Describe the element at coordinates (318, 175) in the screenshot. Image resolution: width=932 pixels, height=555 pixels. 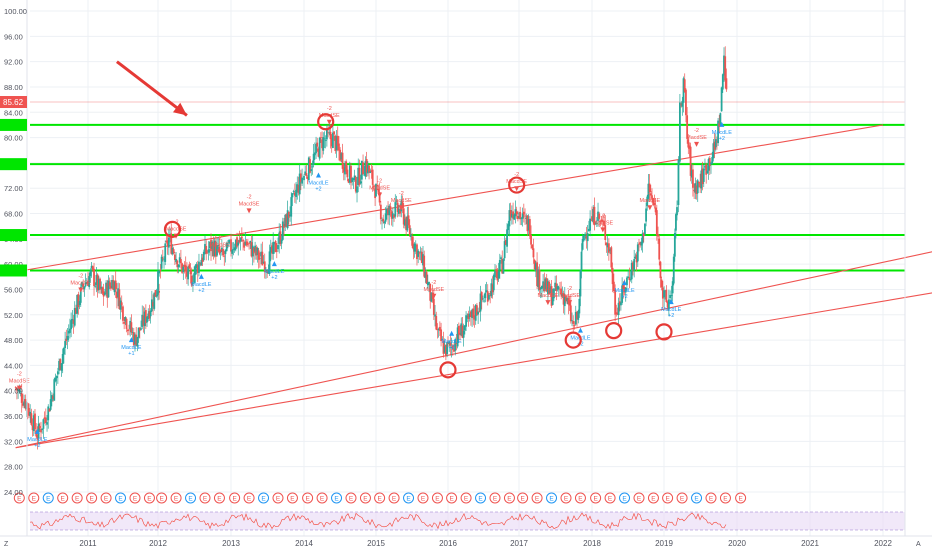
I see `buy-arrow-icon` at that location.